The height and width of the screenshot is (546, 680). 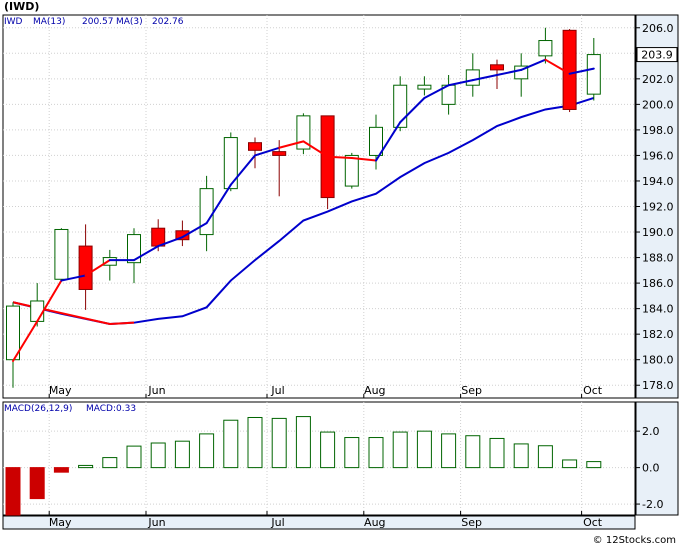 What do you see at coordinates (658, 79) in the screenshot?
I see `price-y-tick-label: 202.0` at bounding box center [658, 79].